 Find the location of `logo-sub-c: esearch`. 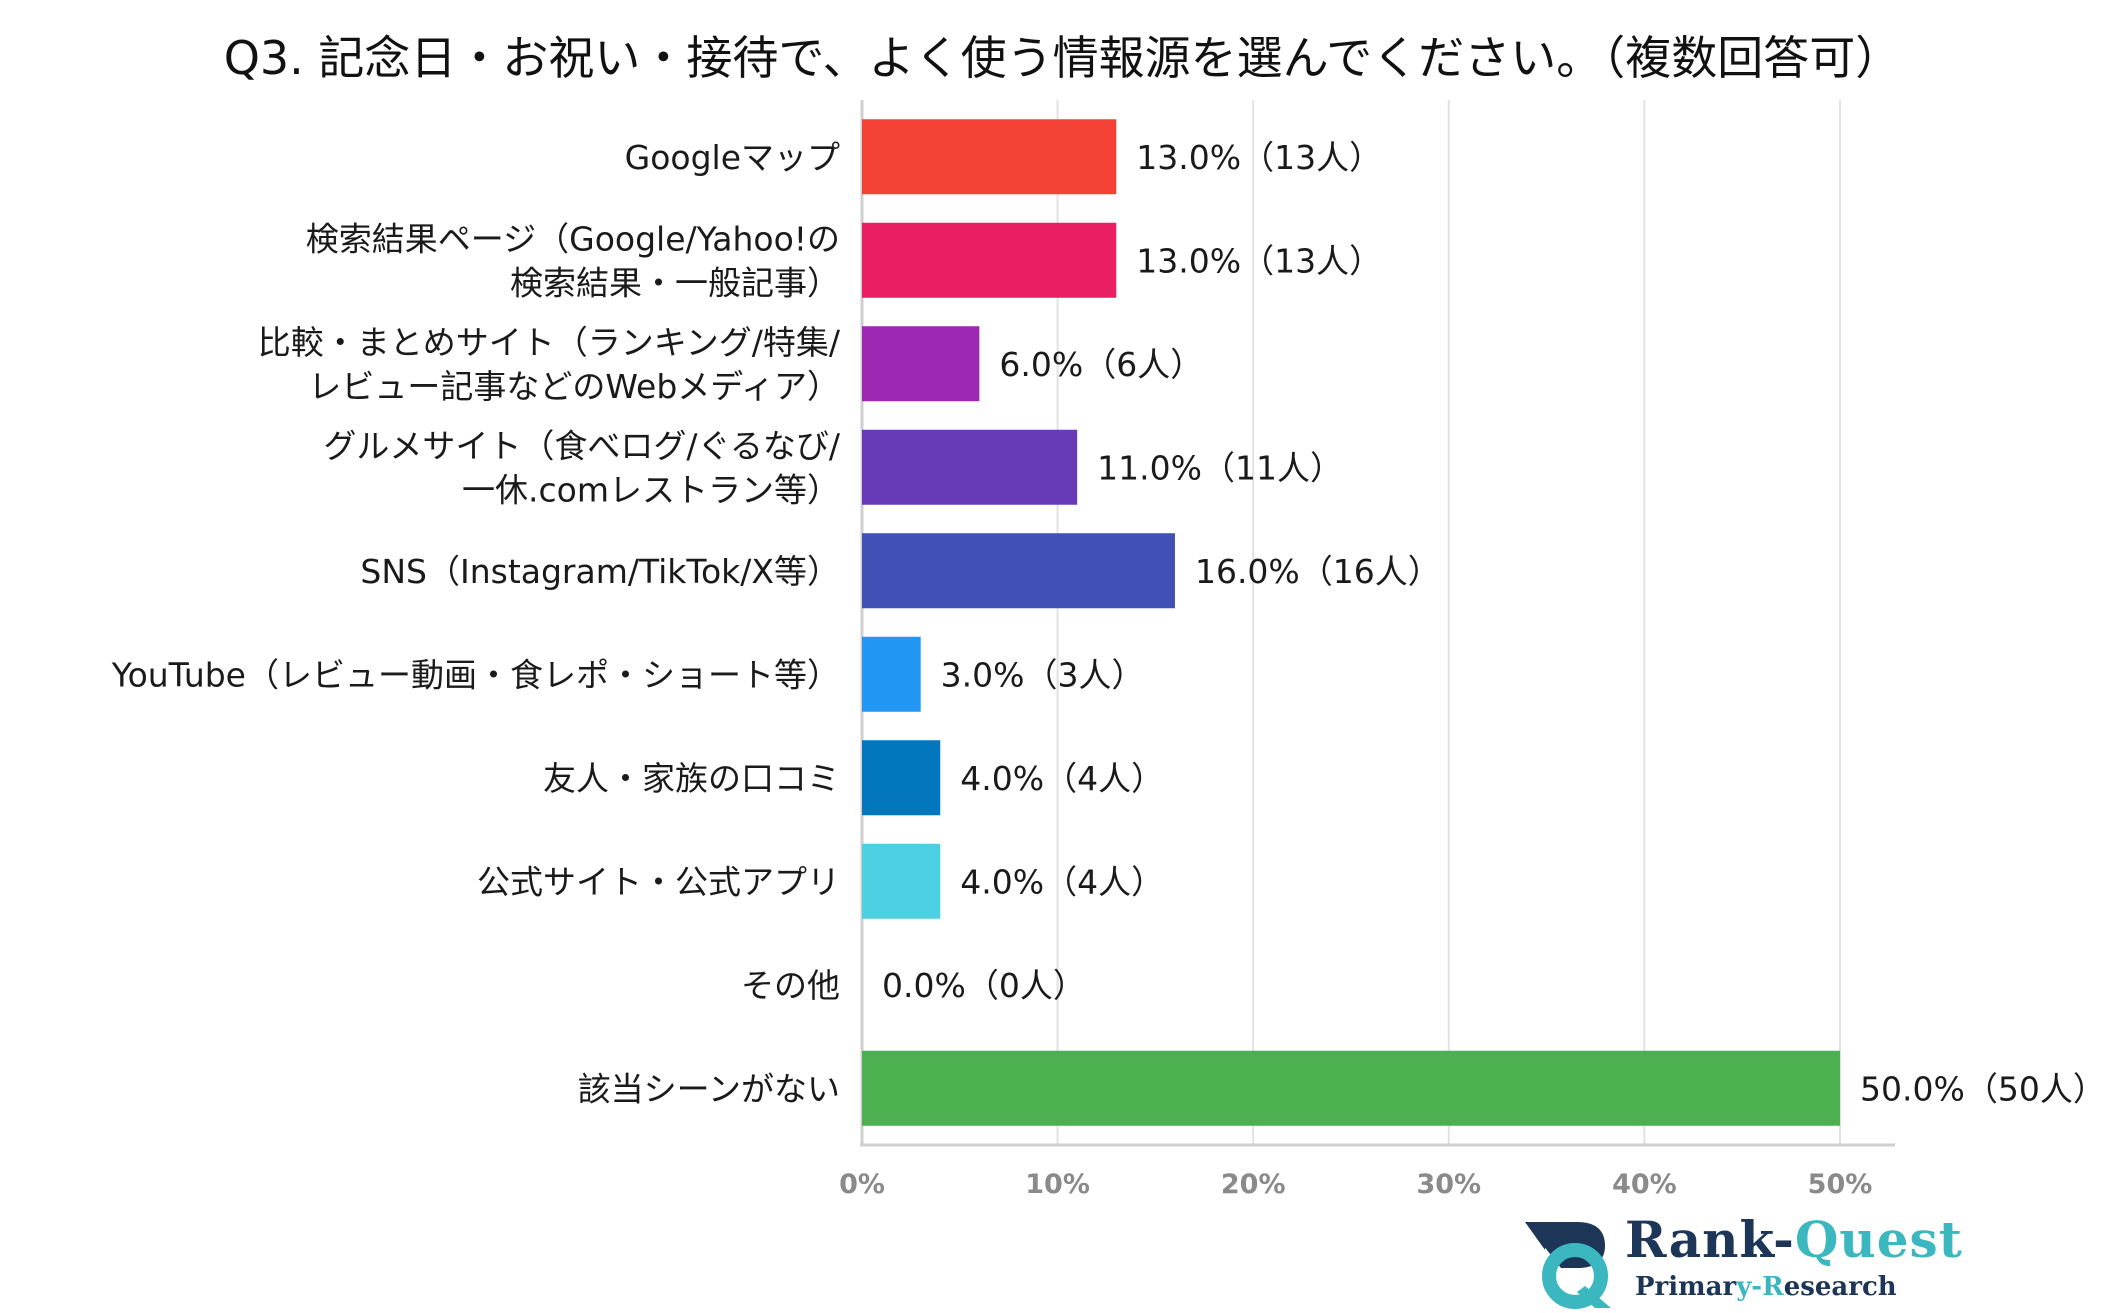

logo-sub-c: esearch is located at coordinates (1840, 1287).